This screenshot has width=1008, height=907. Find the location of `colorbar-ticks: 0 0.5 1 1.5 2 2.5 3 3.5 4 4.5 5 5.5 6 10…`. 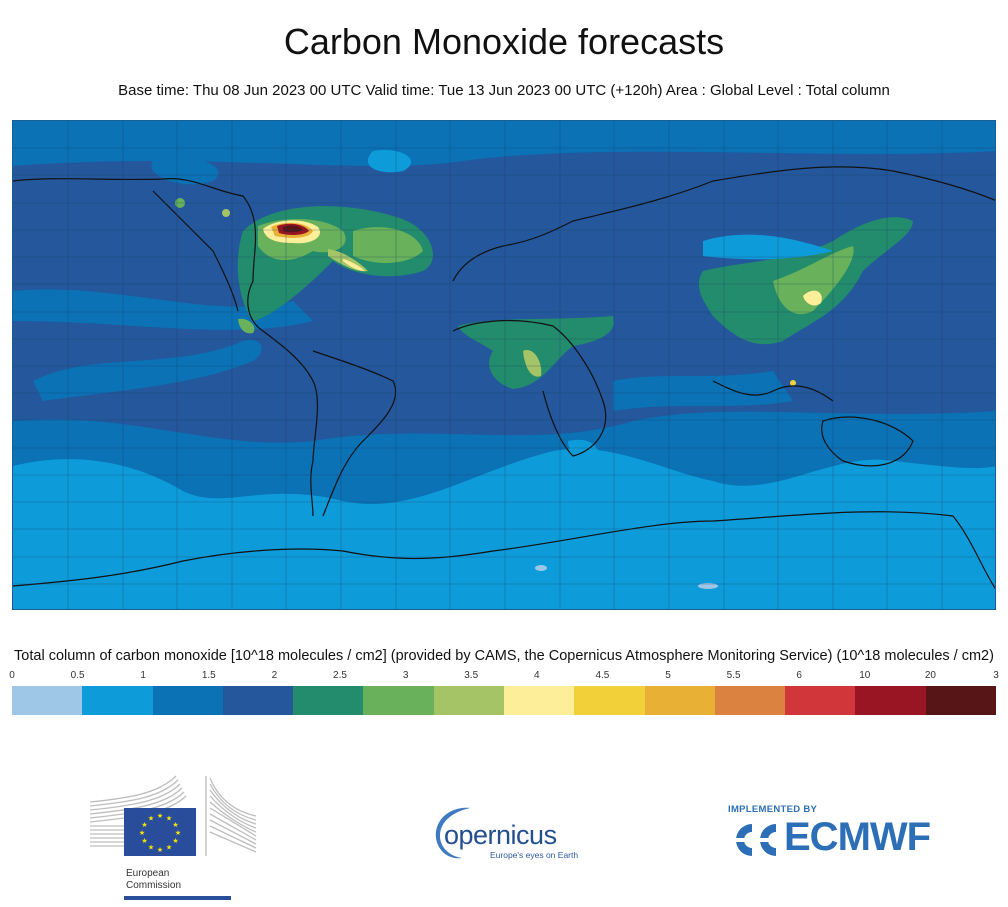

colorbar-ticks: 0 0.5 1 1.5 2 2.5 3 3.5 4 4.5 5 5.5 6 10… is located at coordinates (504, 676).